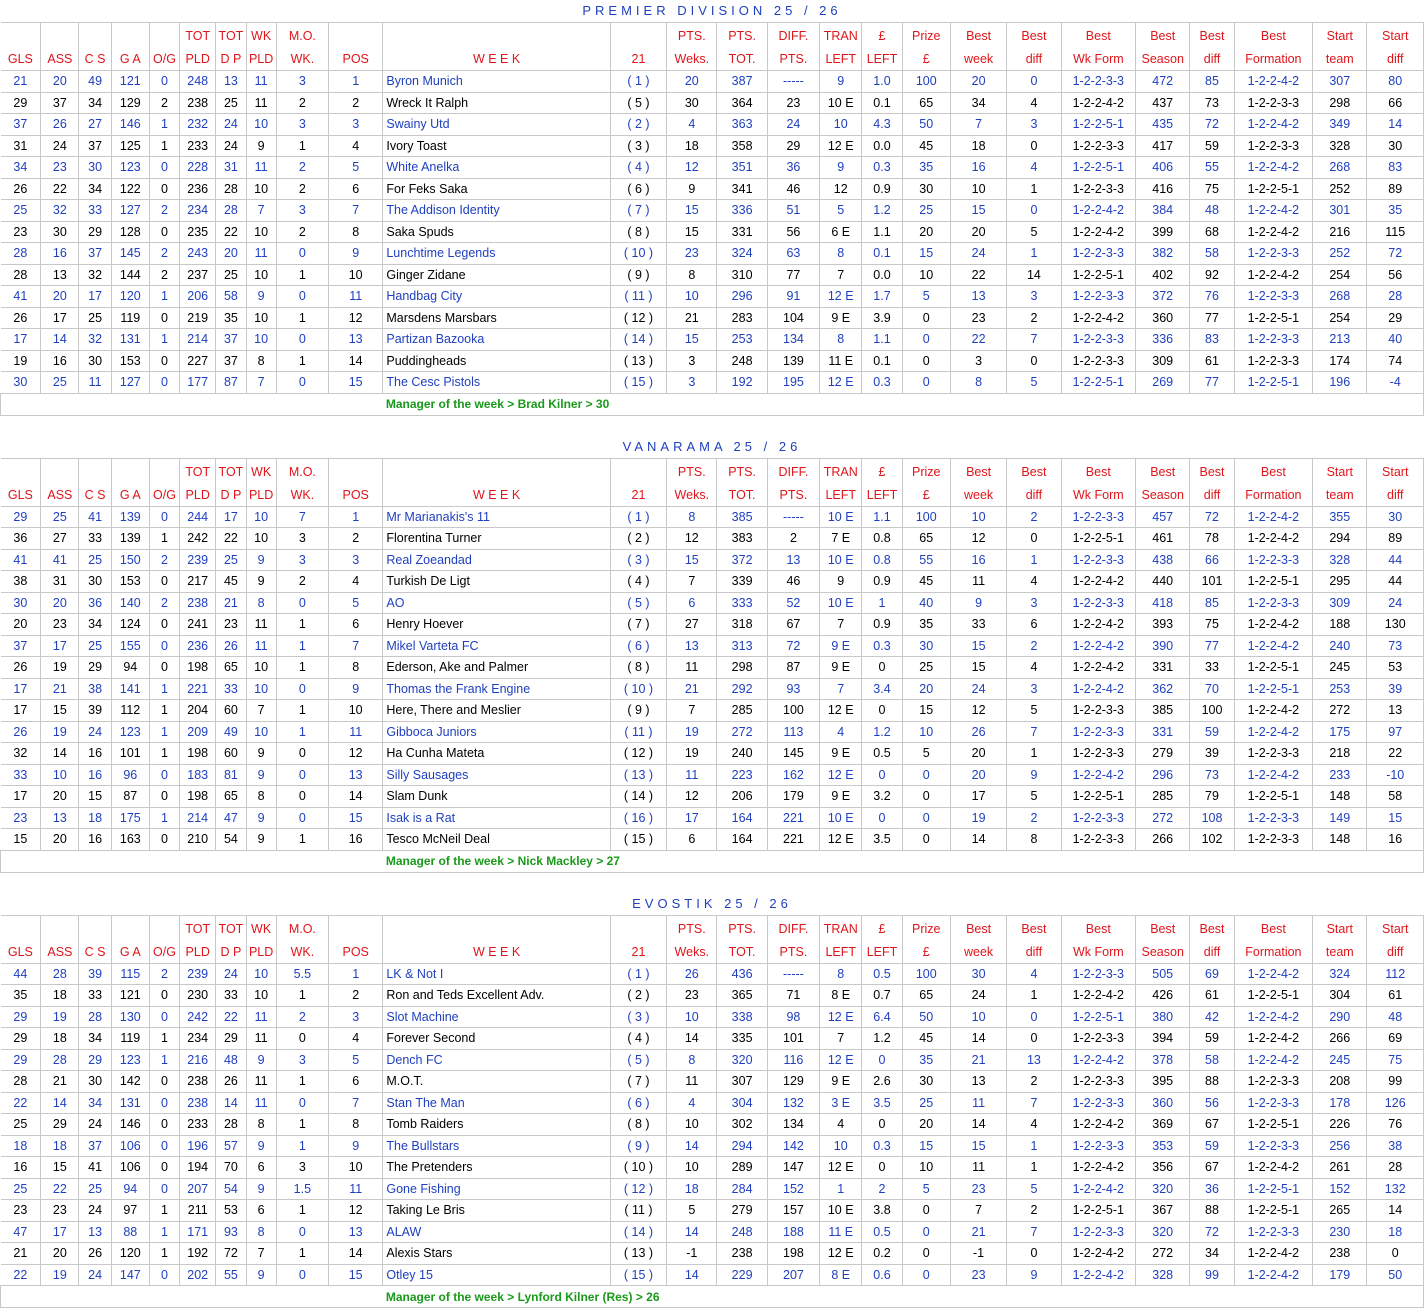 The width and height of the screenshot is (1424, 1308). I want to click on cell-team: The Bullstars, so click(496, 1146).